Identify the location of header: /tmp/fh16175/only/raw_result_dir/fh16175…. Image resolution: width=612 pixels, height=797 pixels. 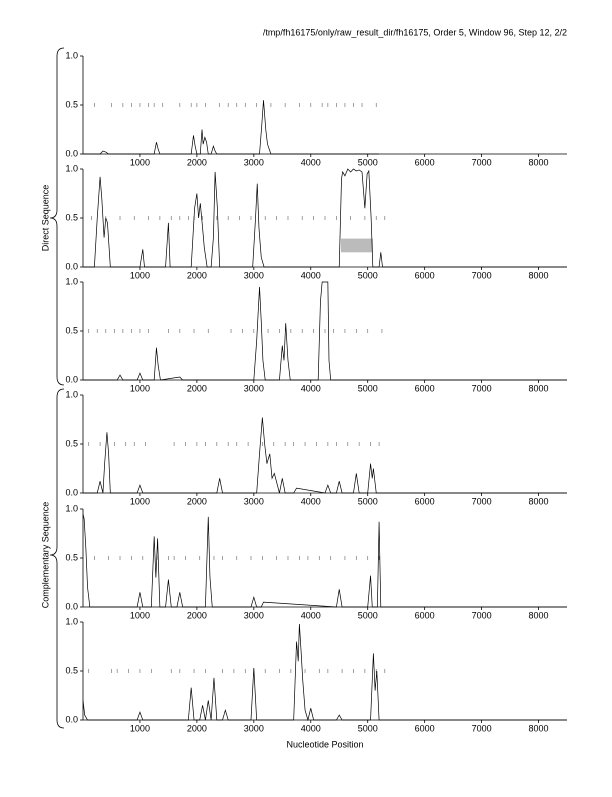
(415, 32).